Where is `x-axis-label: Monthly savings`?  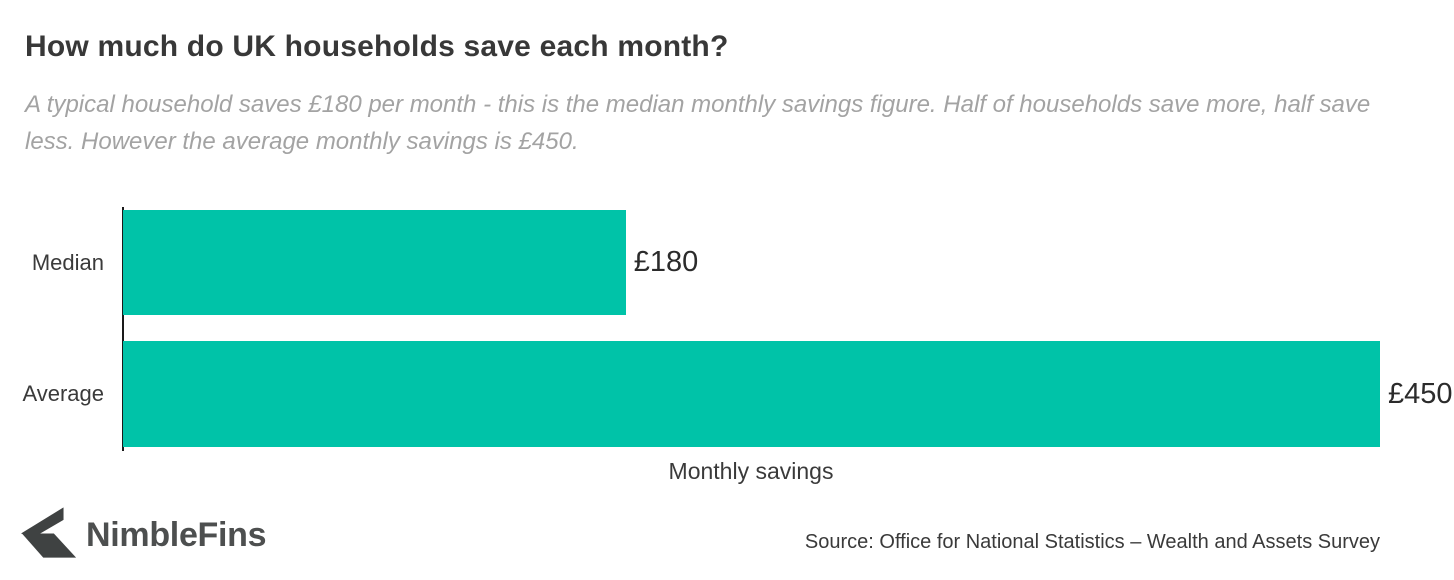 x-axis-label: Monthly savings is located at coordinates (751, 471).